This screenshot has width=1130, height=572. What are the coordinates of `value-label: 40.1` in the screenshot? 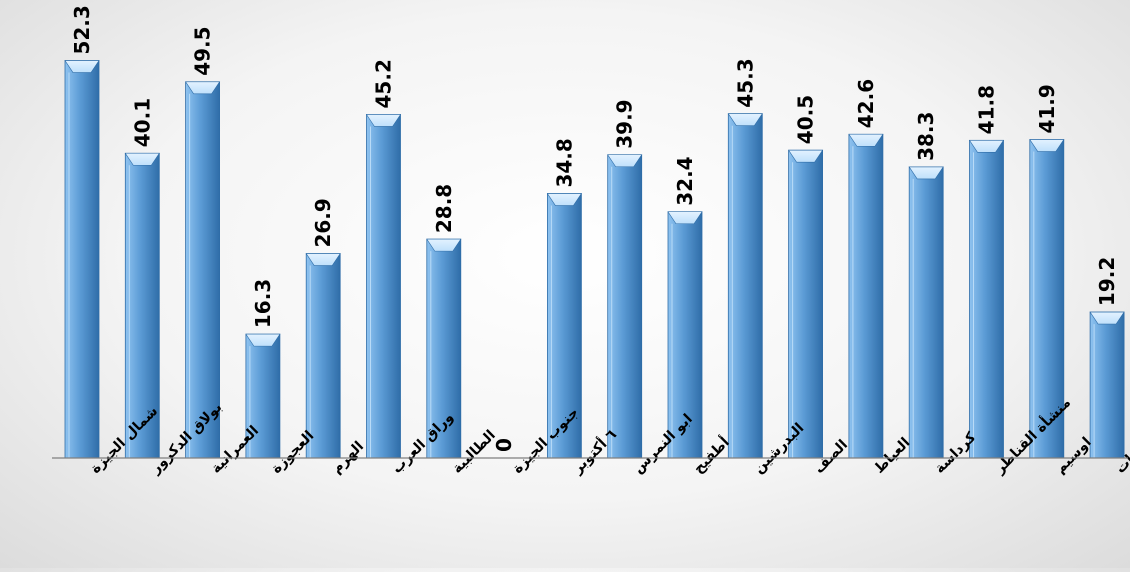 It's located at (142, 122).